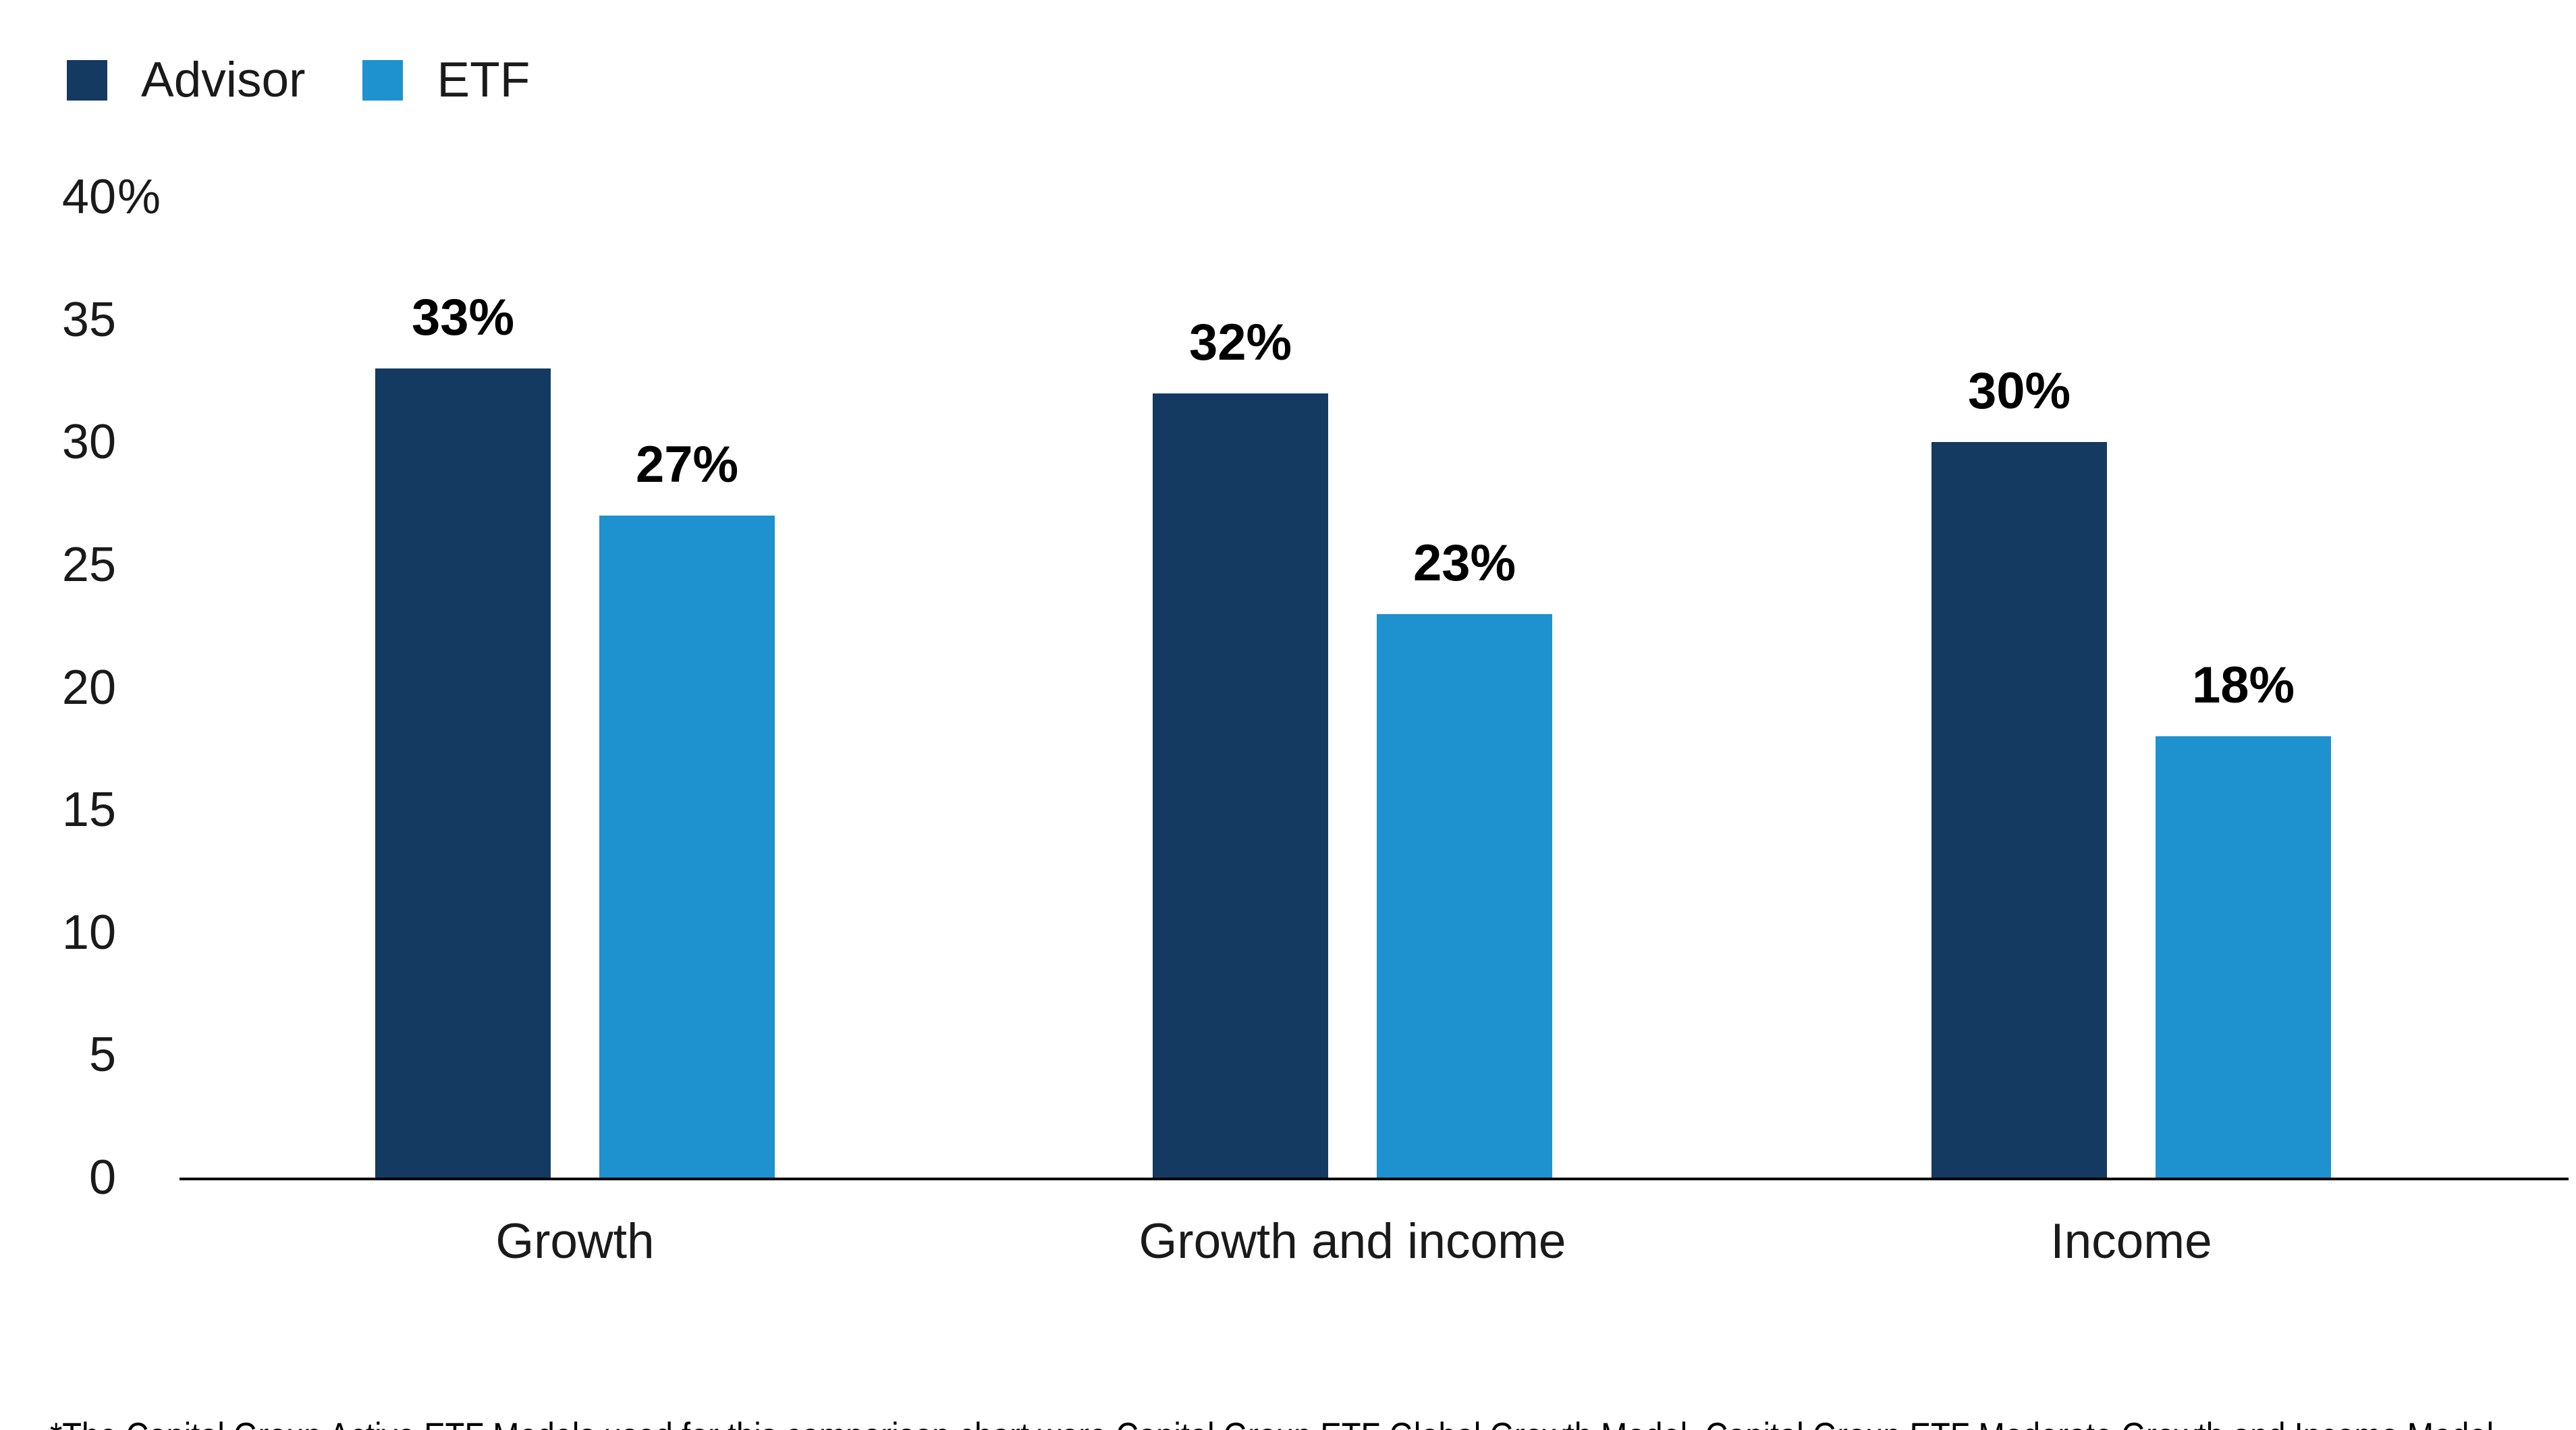  Describe the element at coordinates (2019, 810) in the screenshot. I see `bar-advisor-income` at that location.